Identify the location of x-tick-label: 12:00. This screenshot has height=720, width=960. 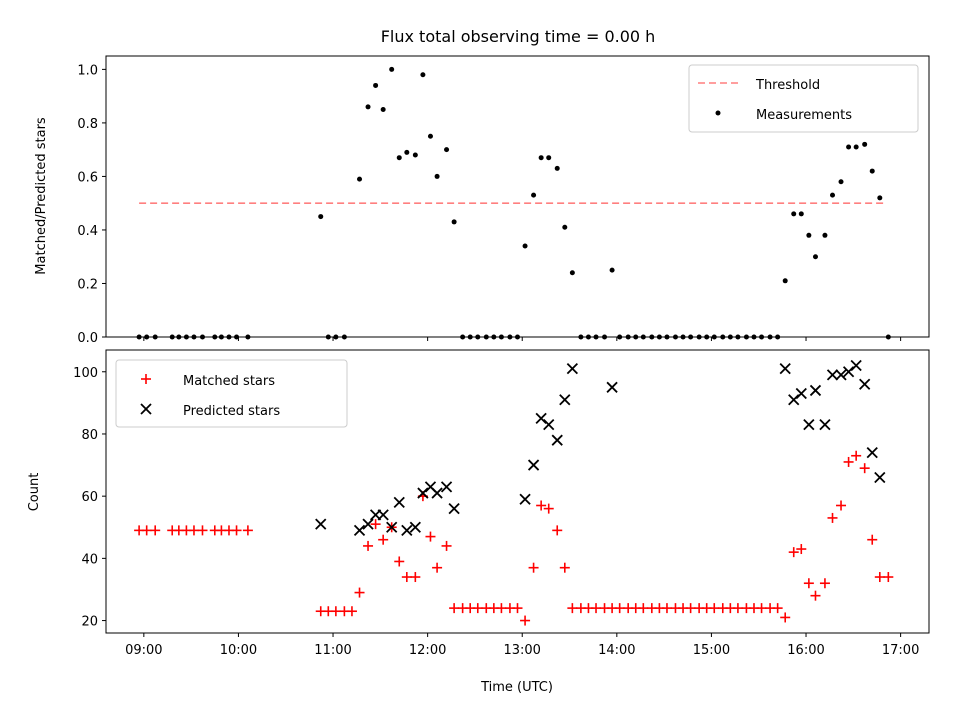
(427, 650).